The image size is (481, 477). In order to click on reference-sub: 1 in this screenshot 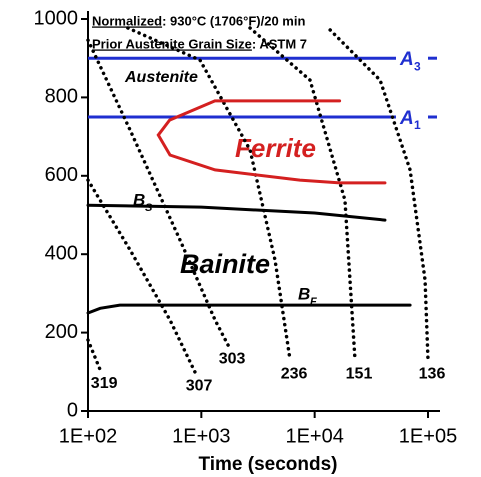, I will do `click(417, 125)`.